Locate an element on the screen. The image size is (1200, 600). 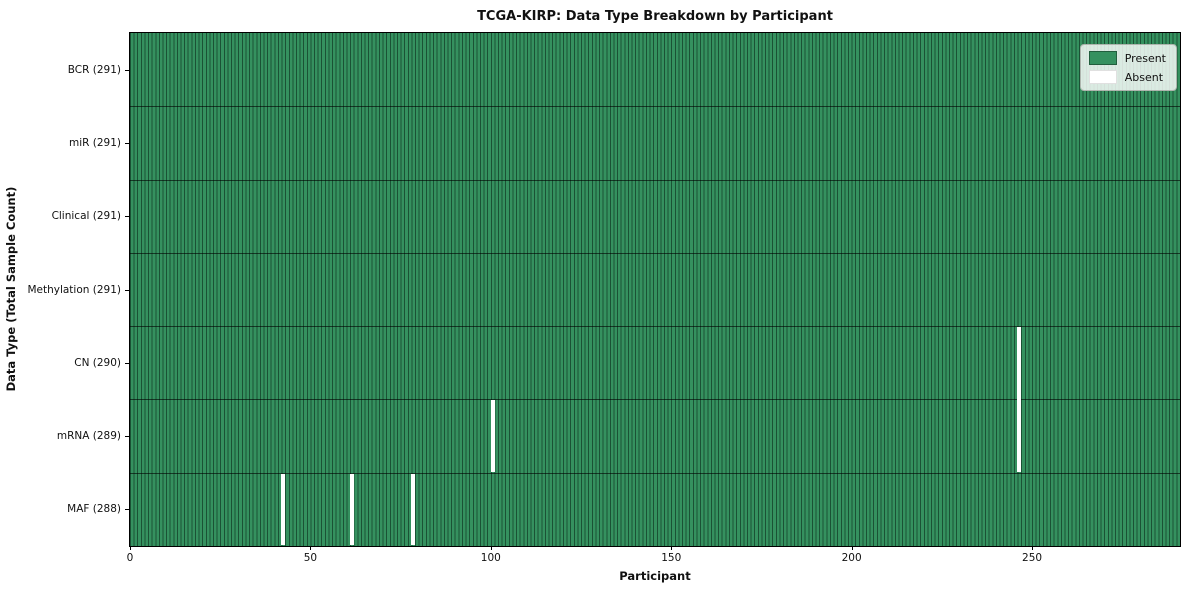
legend: Present Absent is located at coordinates (1128, 67).